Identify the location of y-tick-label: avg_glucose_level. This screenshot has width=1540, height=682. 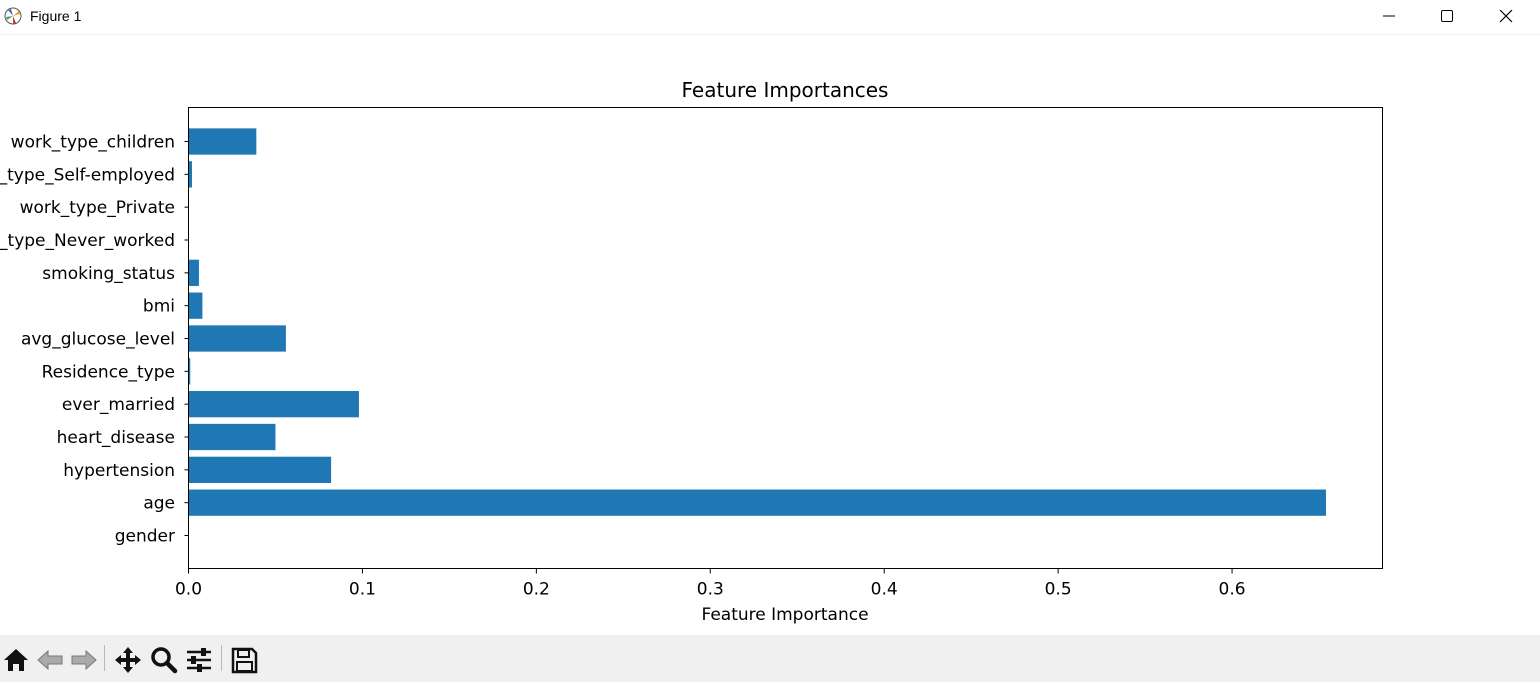
(98, 340).